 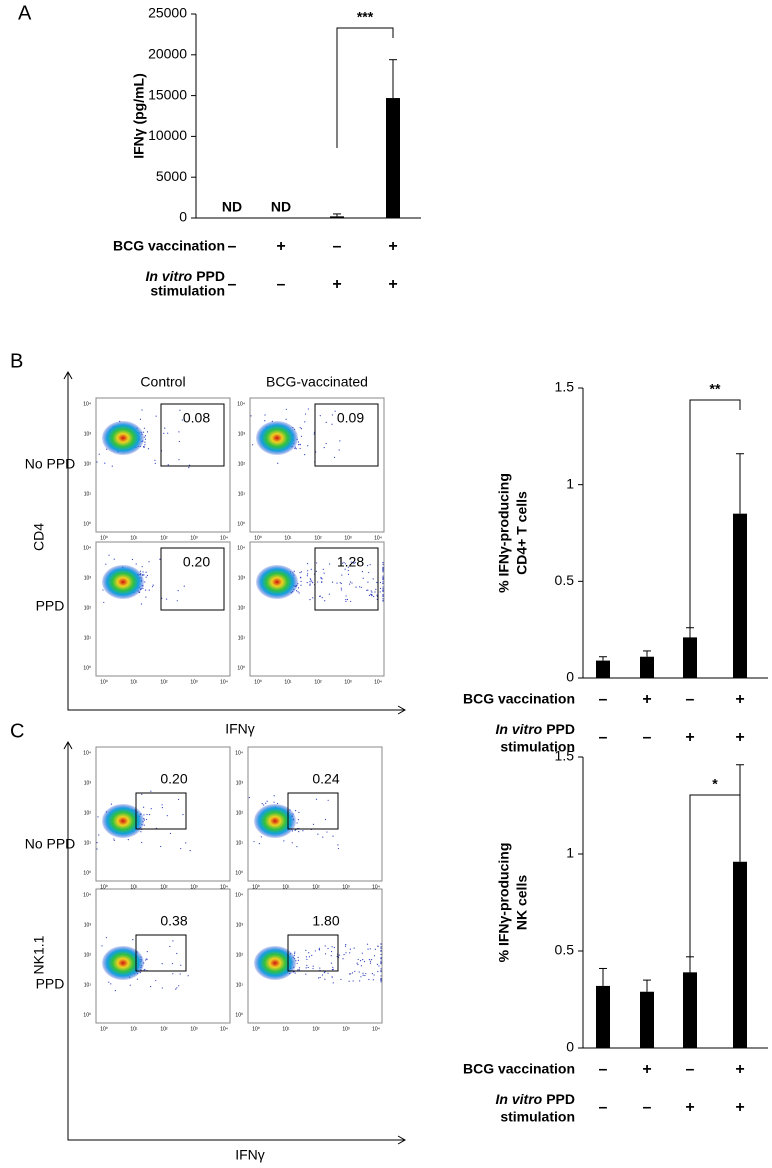 I want to click on y-tick-label: 1, so click(x=570, y=853).